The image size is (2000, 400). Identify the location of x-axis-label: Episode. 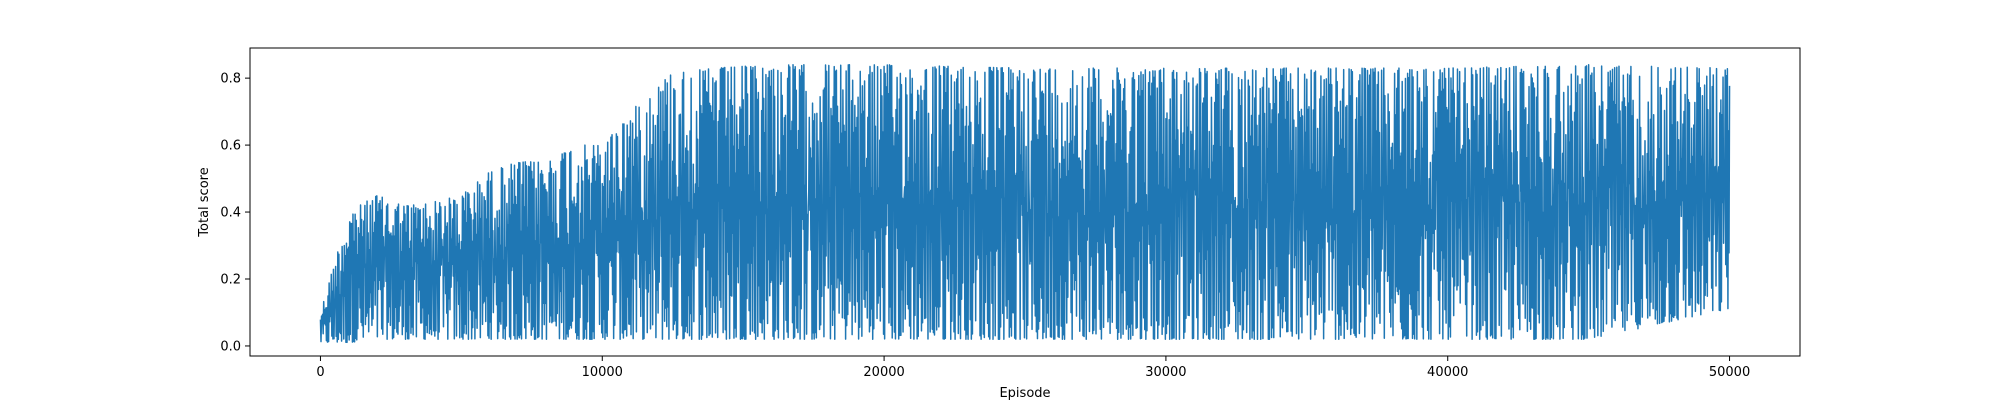
(1024, 393).